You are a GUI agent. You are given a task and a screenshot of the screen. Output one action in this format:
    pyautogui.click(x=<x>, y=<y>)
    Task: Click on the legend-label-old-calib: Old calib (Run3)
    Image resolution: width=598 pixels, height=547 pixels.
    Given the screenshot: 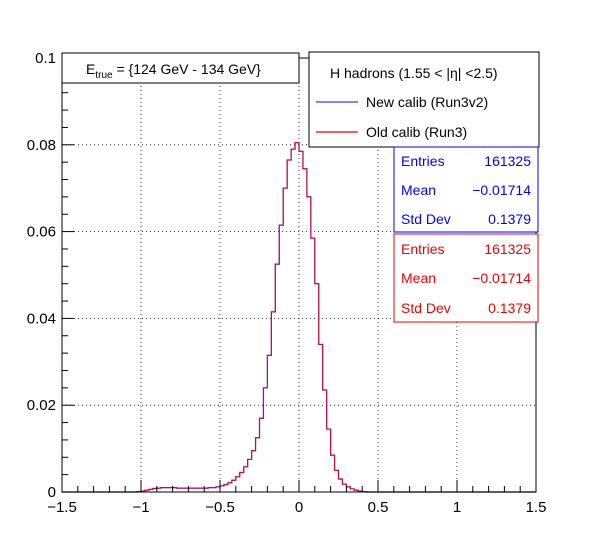 What is the action you would take?
    pyautogui.click(x=416, y=132)
    